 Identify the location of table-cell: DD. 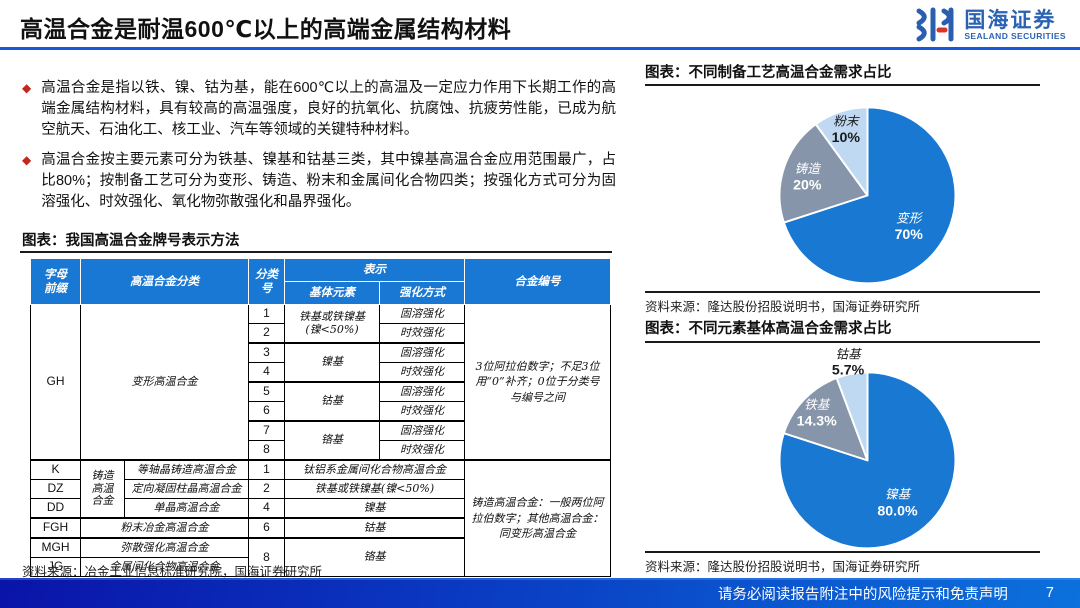
(55, 508).